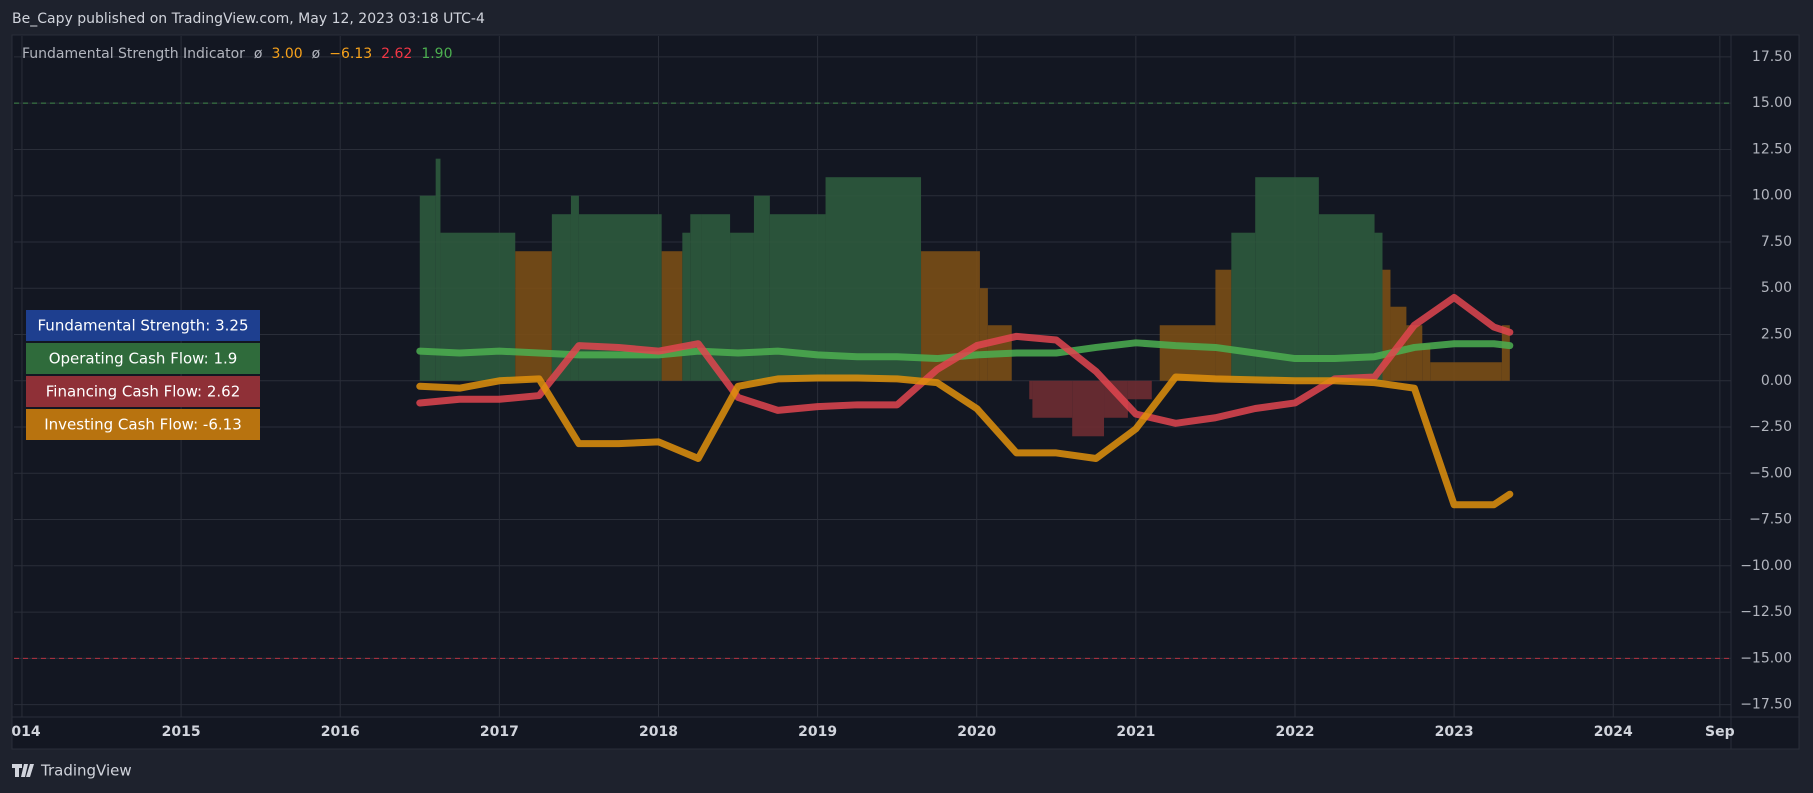  I want to click on indicator-legend-item: Fundamental Strength Indicator, so click(133, 54).